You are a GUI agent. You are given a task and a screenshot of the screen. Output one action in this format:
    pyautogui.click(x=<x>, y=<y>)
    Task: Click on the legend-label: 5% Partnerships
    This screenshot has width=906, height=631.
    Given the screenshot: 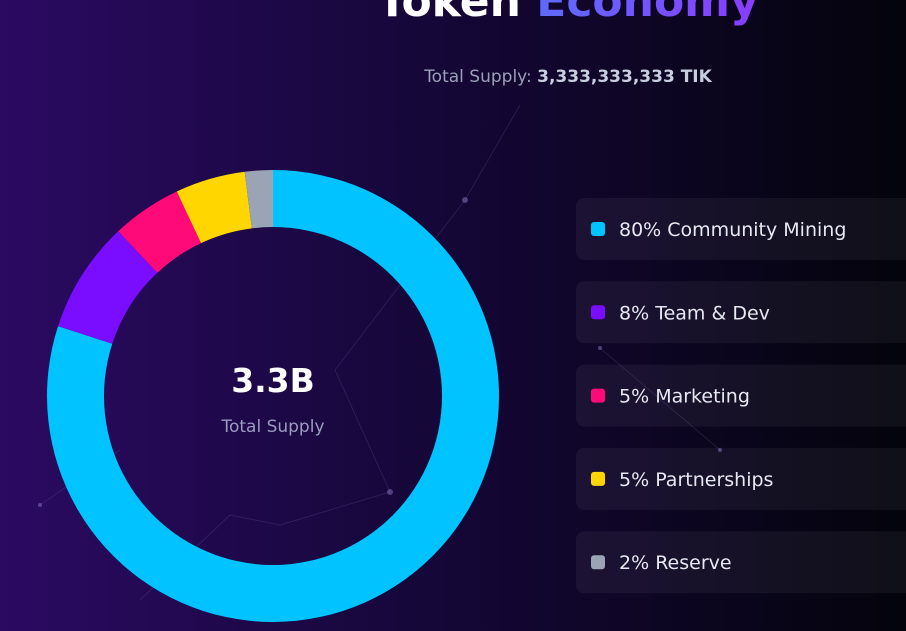 What is the action you would take?
    pyautogui.click(x=696, y=480)
    